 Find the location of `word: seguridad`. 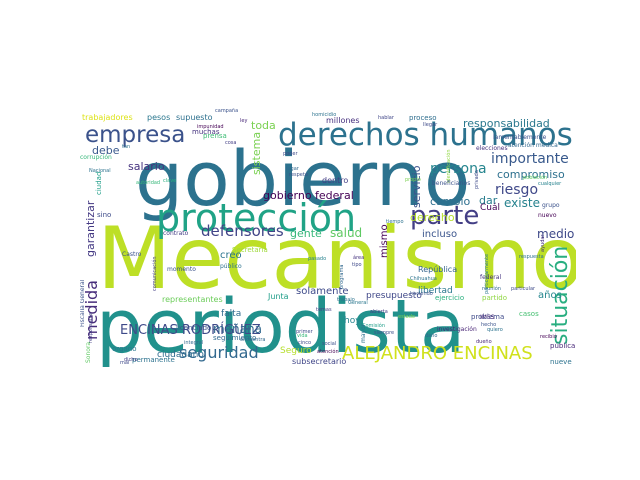

word: seguridad is located at coordinates (219, 352).